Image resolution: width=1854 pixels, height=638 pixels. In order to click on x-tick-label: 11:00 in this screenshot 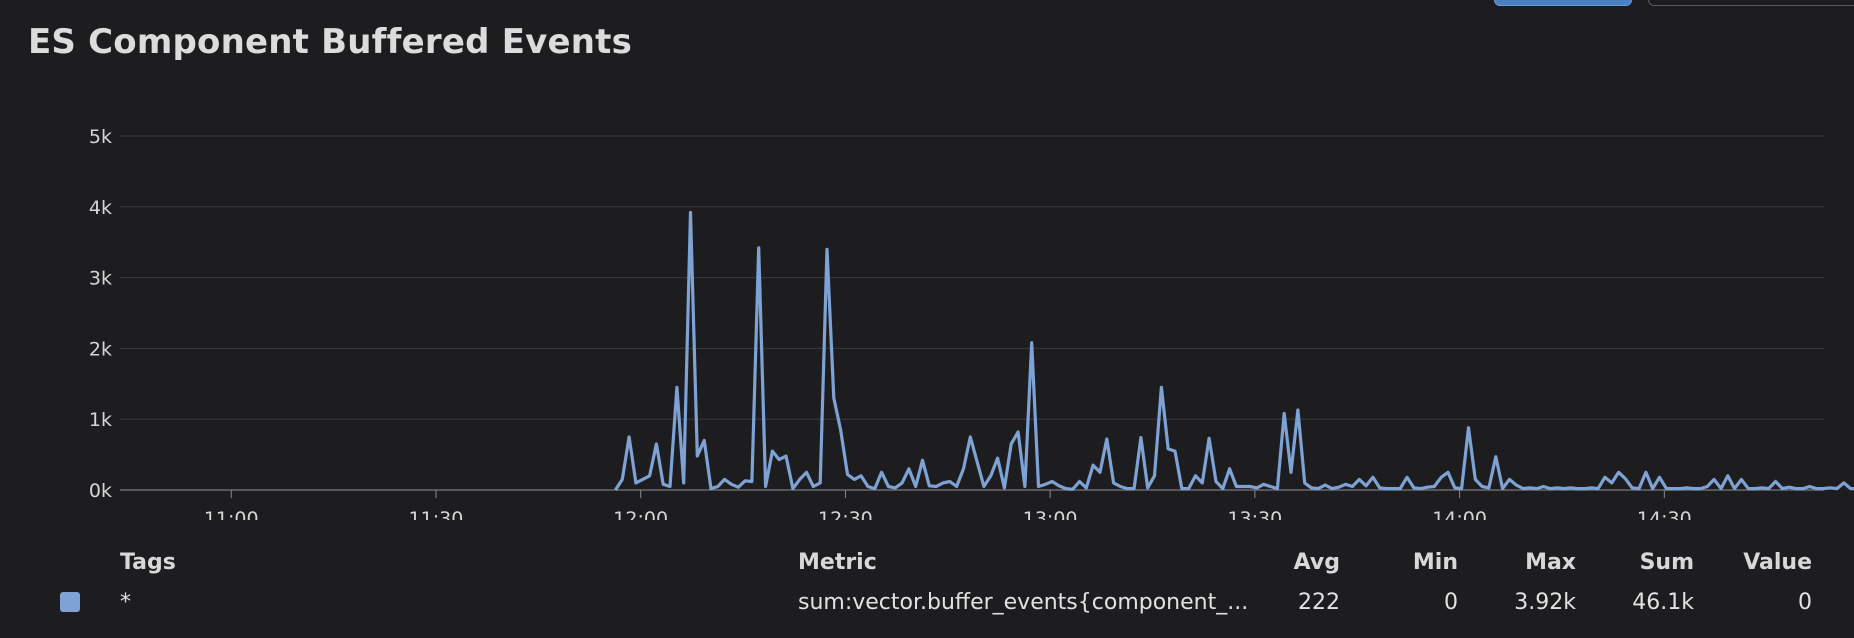, I will do `click(231, 514)`.